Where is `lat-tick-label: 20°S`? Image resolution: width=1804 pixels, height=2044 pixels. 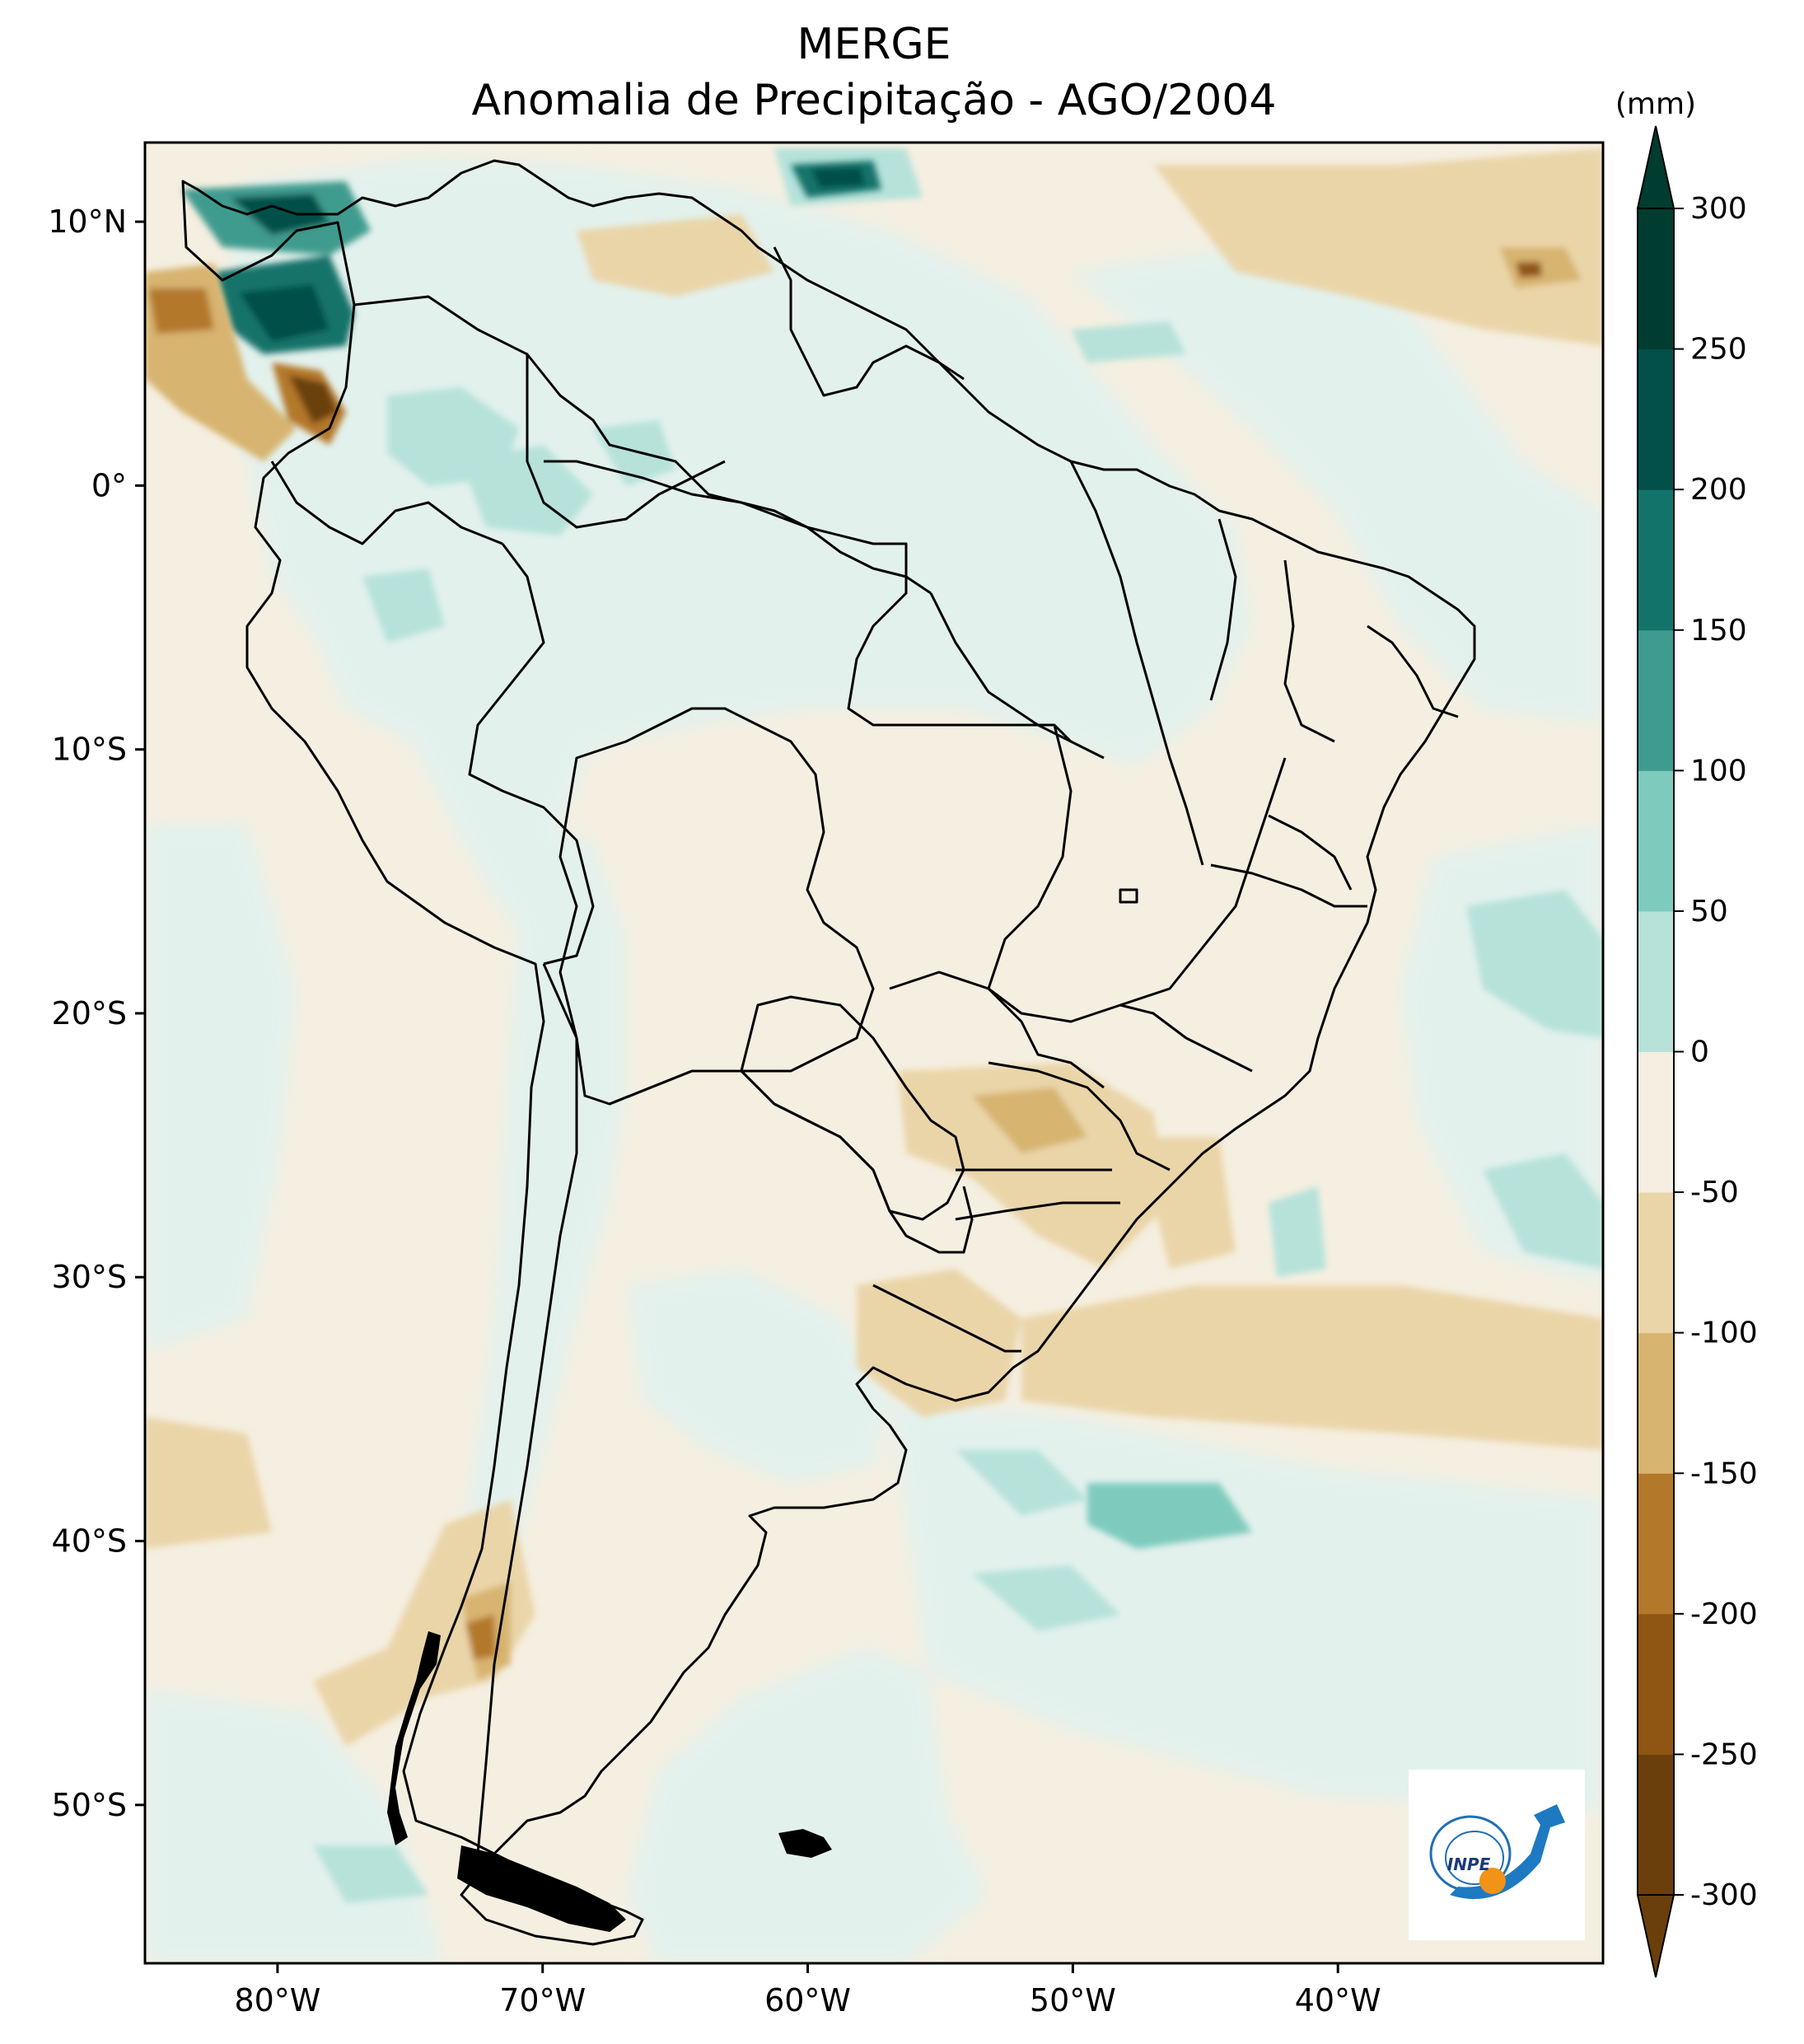 lat-tick-label: 20°S is located at coordinates (89, 1013).